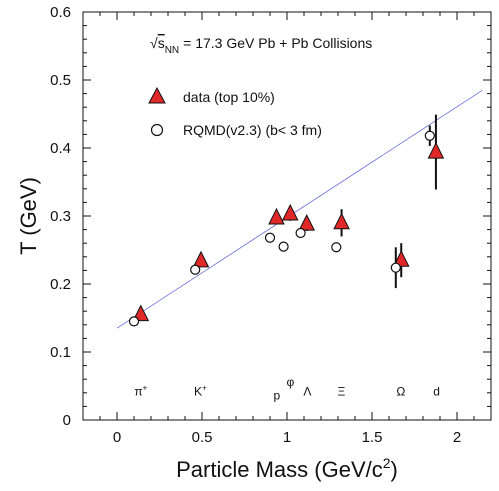  Describe the element at coordinates (60, 284) in the screenshot. I see `y-tick-label: 0.2` at that location.